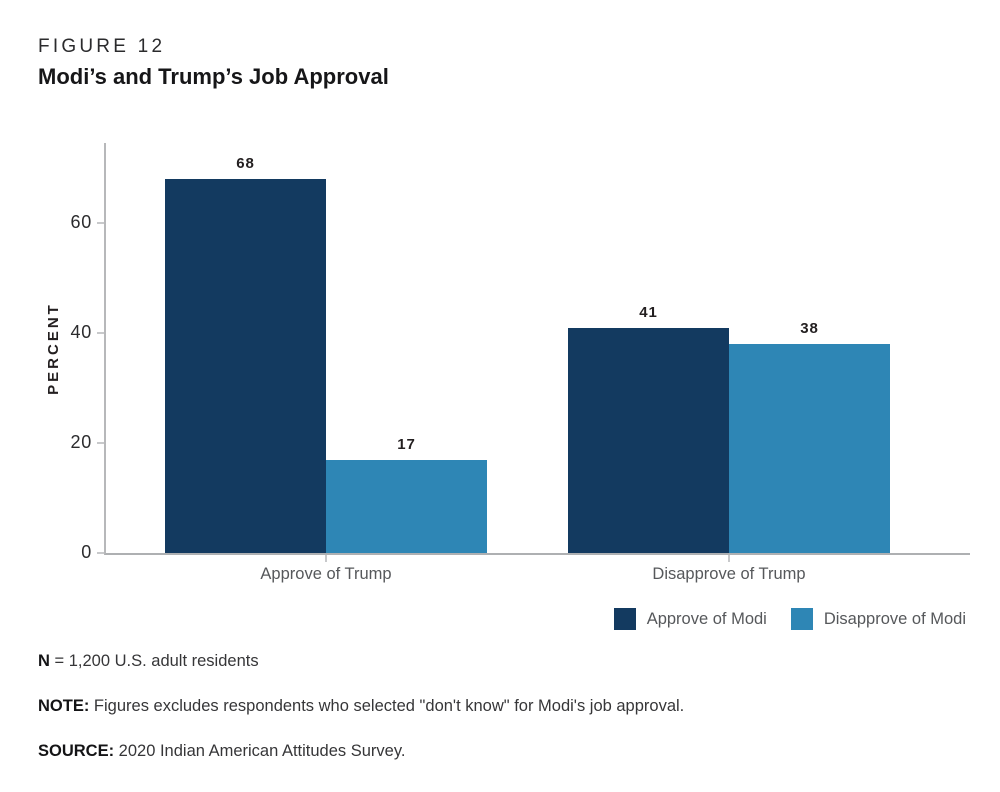  I want to click on bar-value-label: 68, so click(245, 163).